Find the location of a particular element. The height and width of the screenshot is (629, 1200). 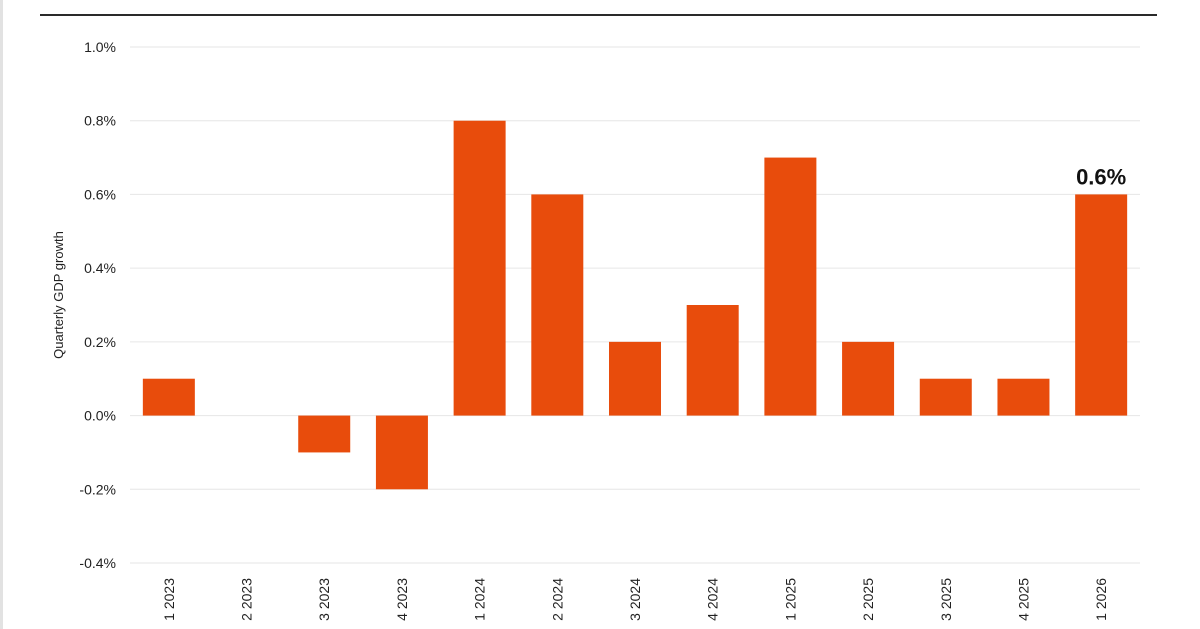

frame-edge is located at coordinates (1, 314).